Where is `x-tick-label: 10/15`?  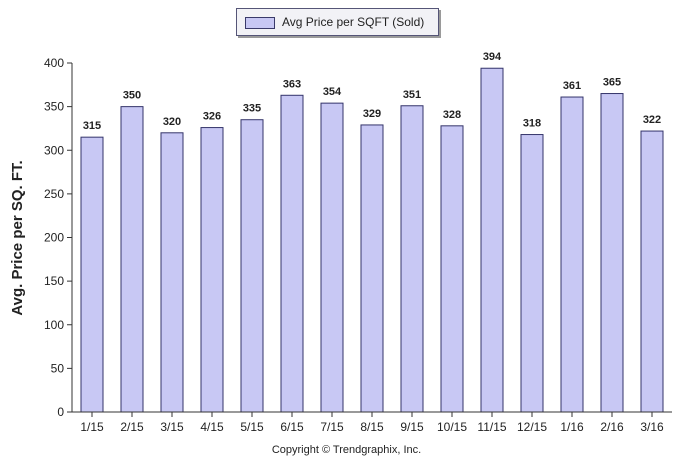 x-tick-label: 10/15 is located at coordinates (452, 427).